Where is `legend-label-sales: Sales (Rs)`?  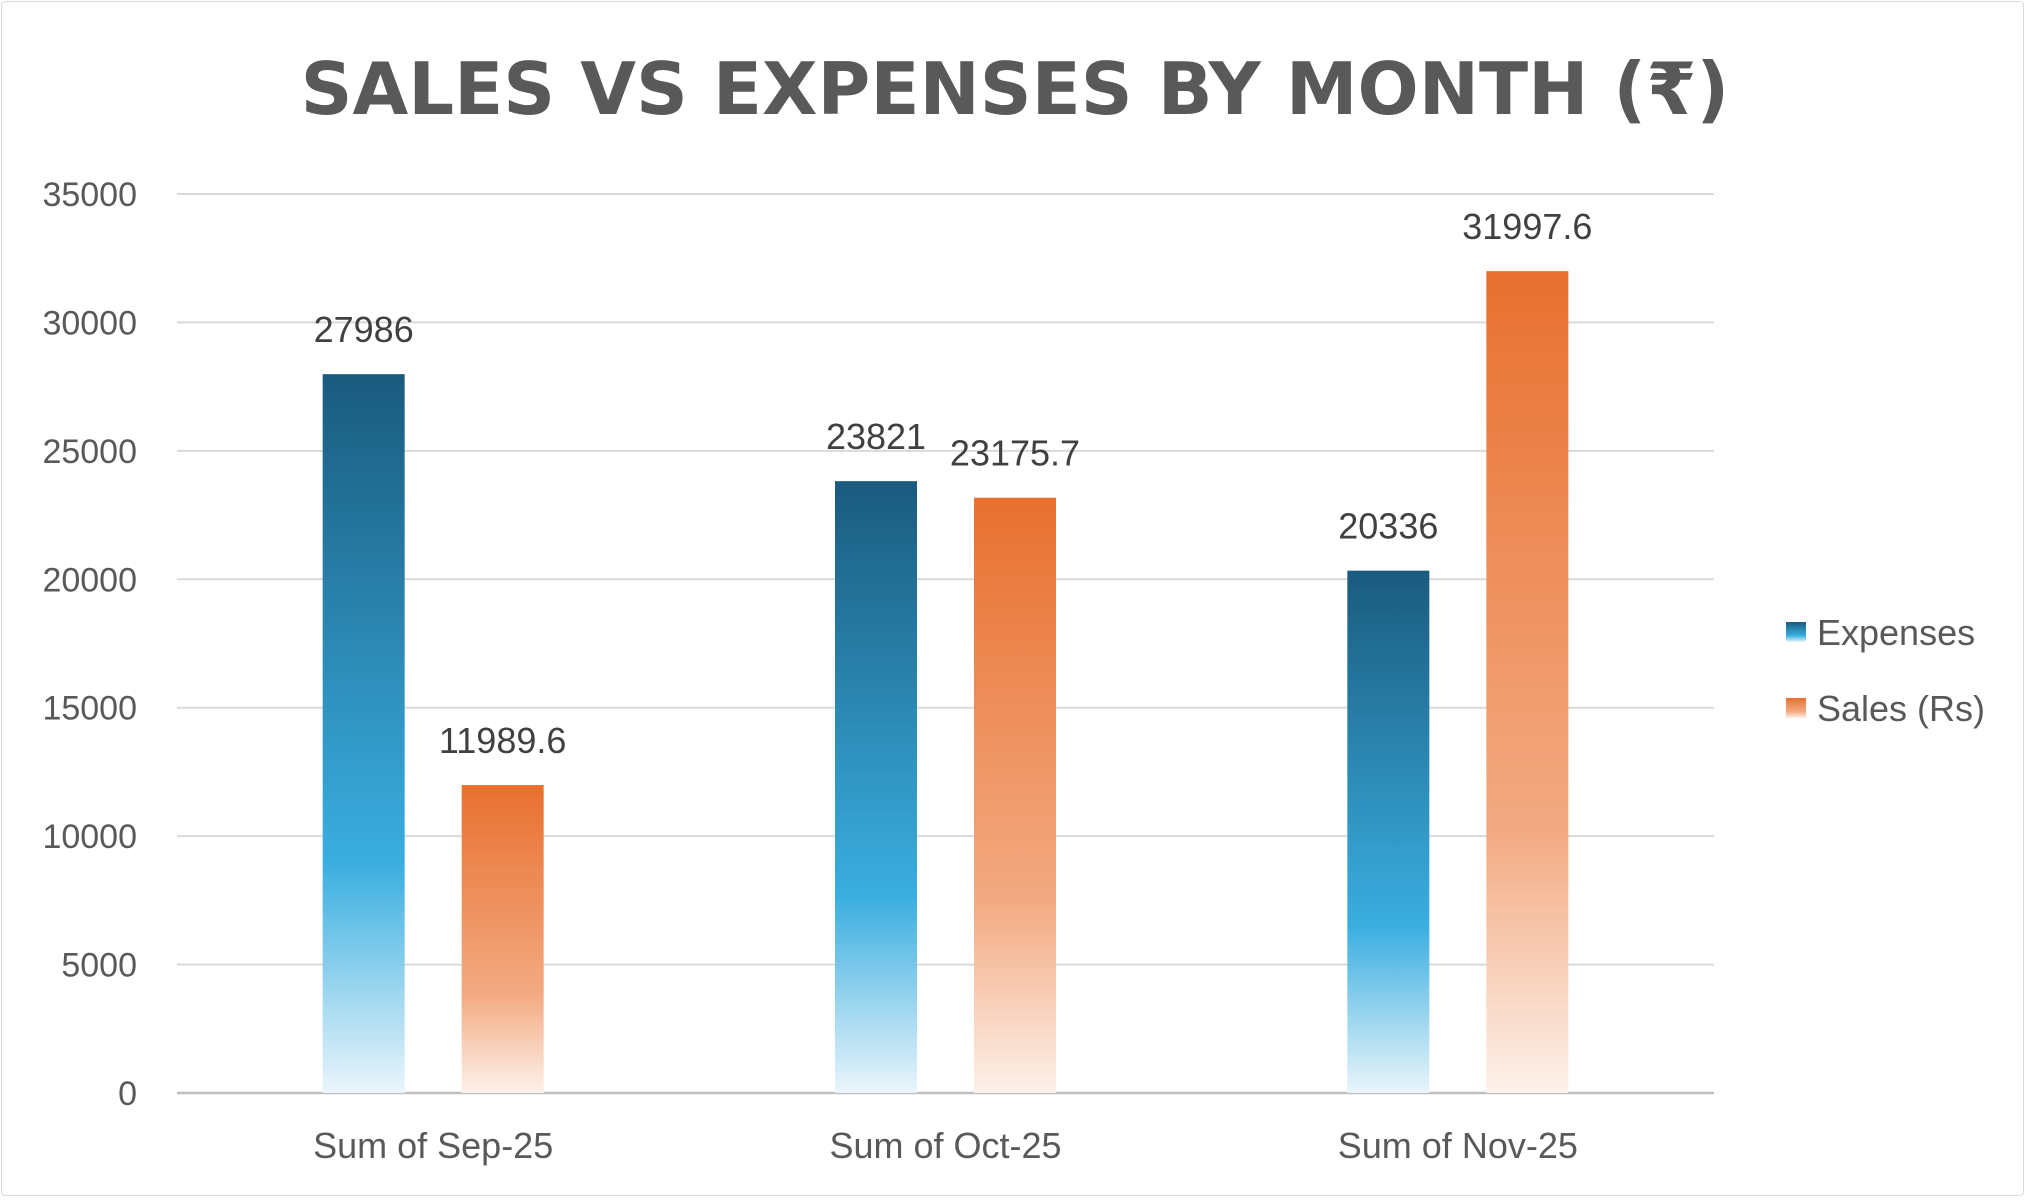 legend-label-sales: Sales (Rs) is located at coordinates (1901, 708).